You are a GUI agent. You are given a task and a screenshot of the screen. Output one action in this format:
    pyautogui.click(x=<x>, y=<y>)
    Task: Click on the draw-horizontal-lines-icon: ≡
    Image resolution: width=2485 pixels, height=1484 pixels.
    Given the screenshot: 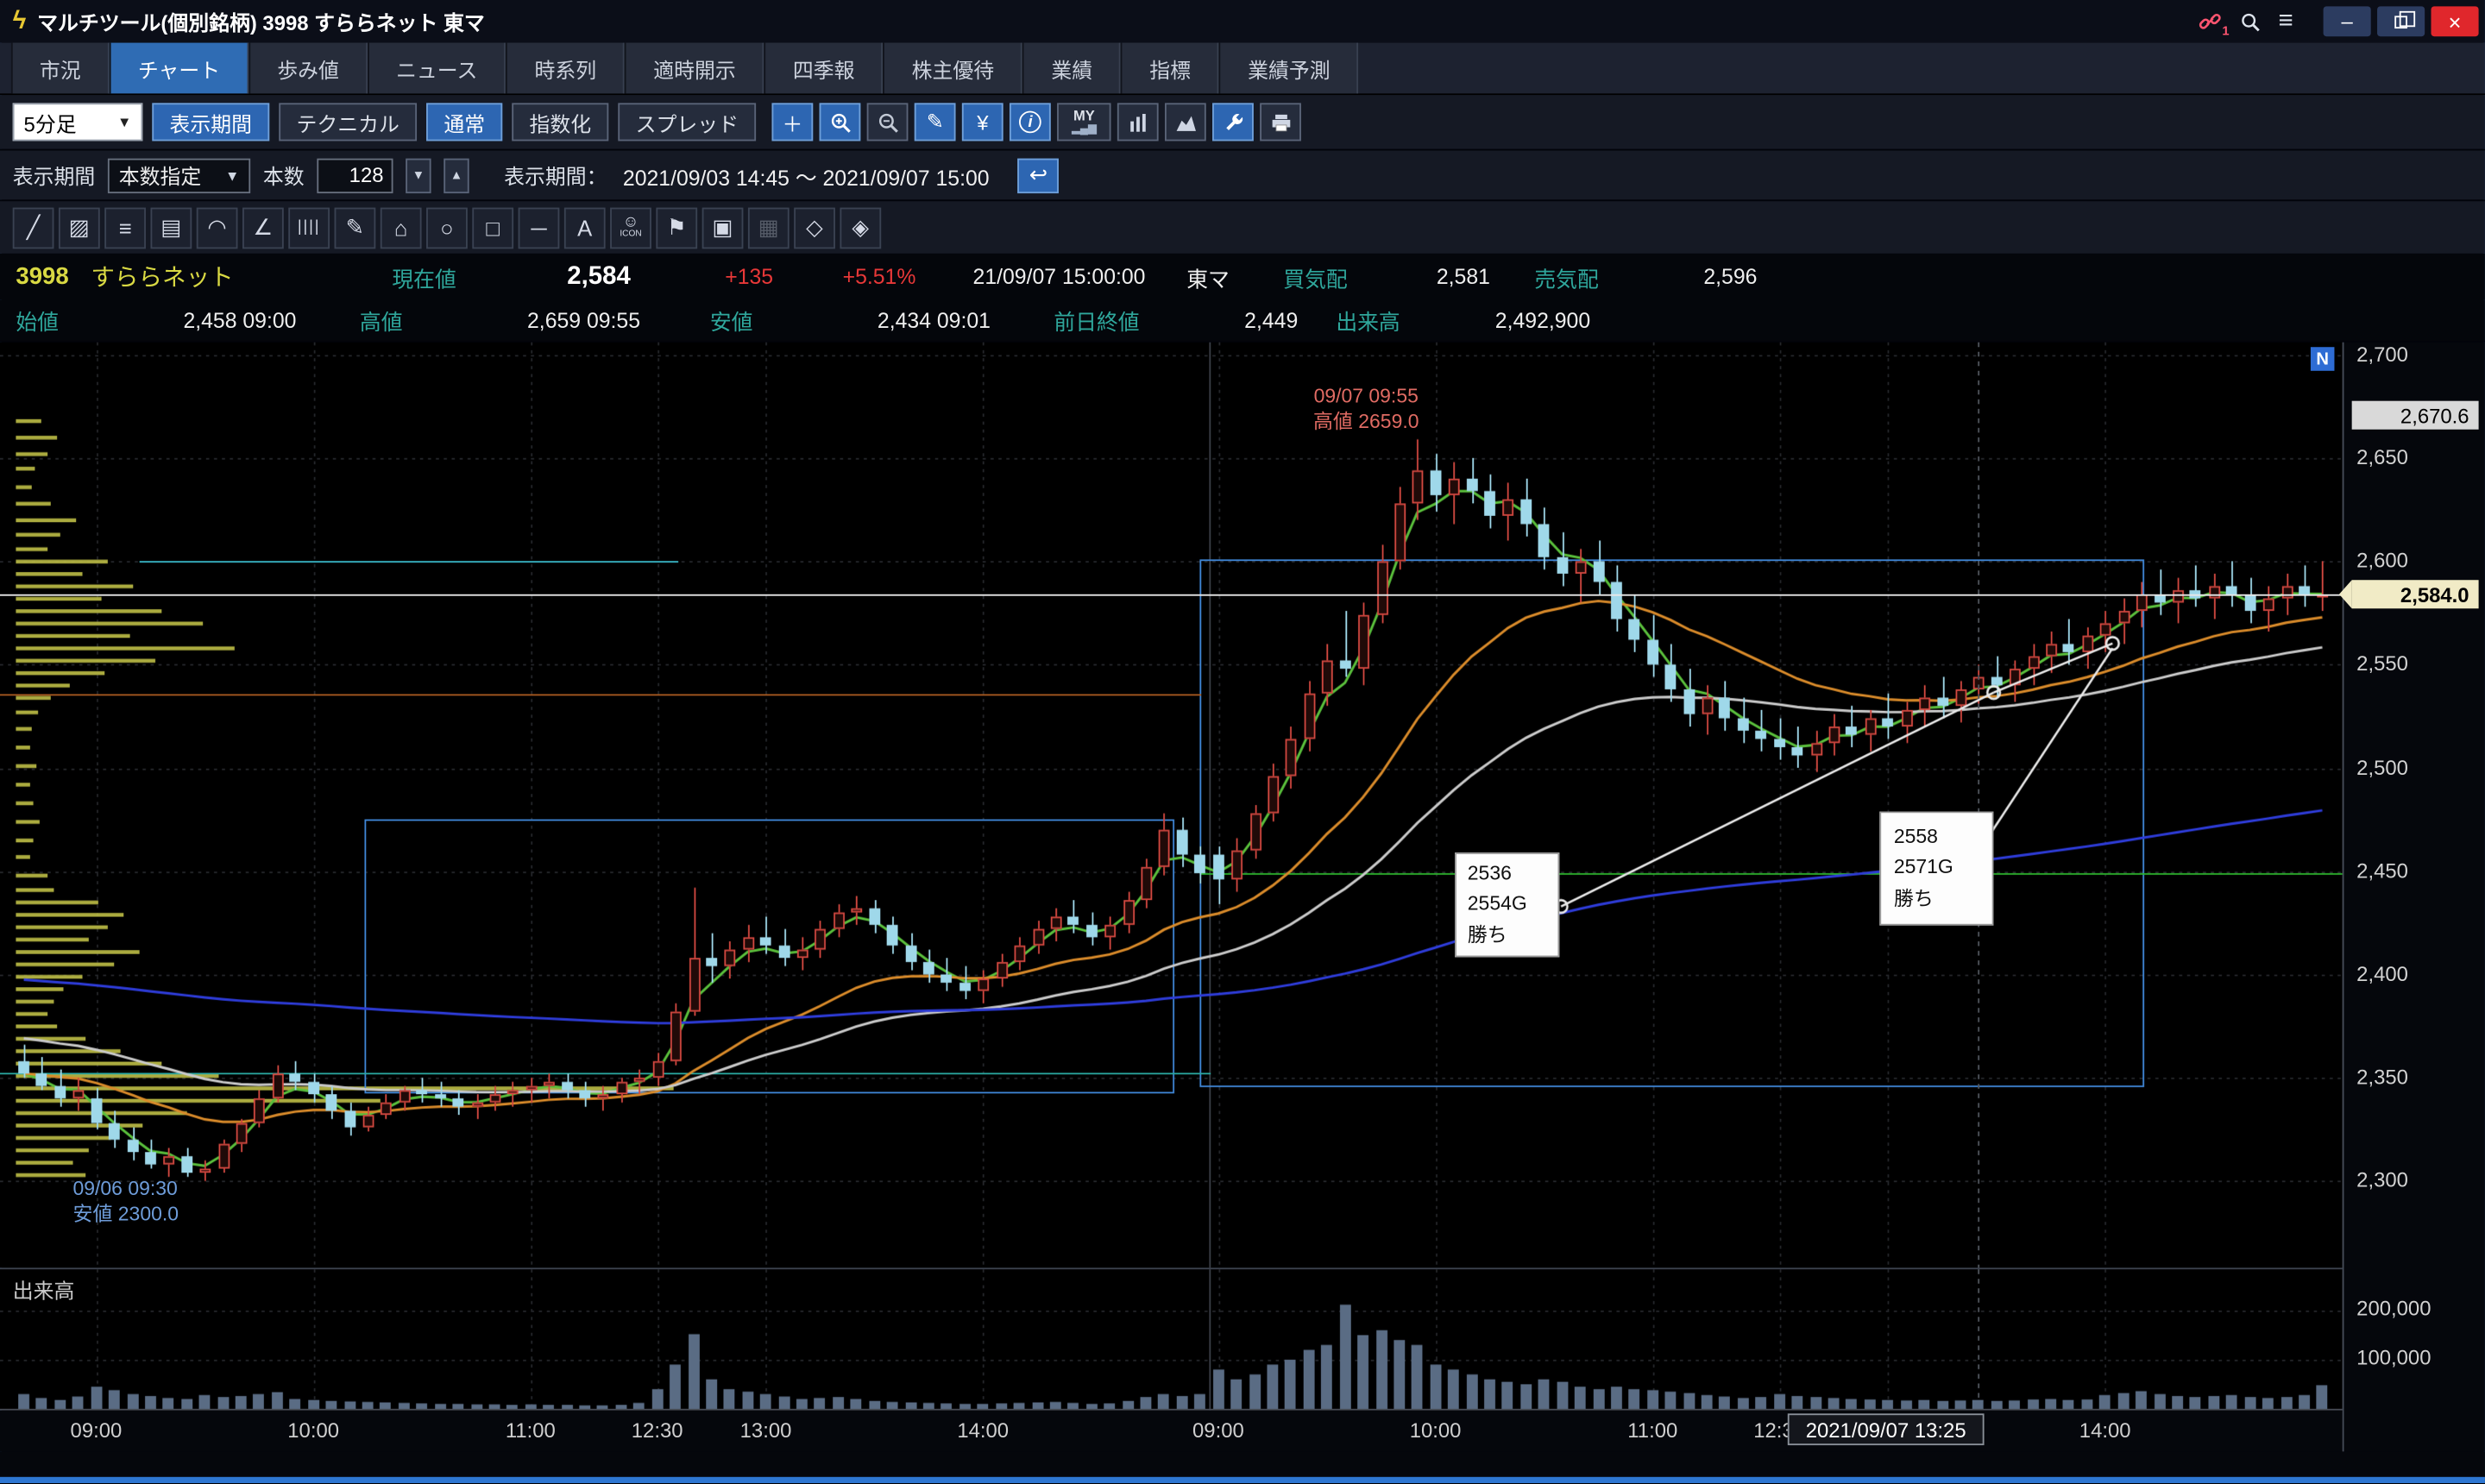 What is the action you would take?
    pyautogui.click(x=125, y=227)
    